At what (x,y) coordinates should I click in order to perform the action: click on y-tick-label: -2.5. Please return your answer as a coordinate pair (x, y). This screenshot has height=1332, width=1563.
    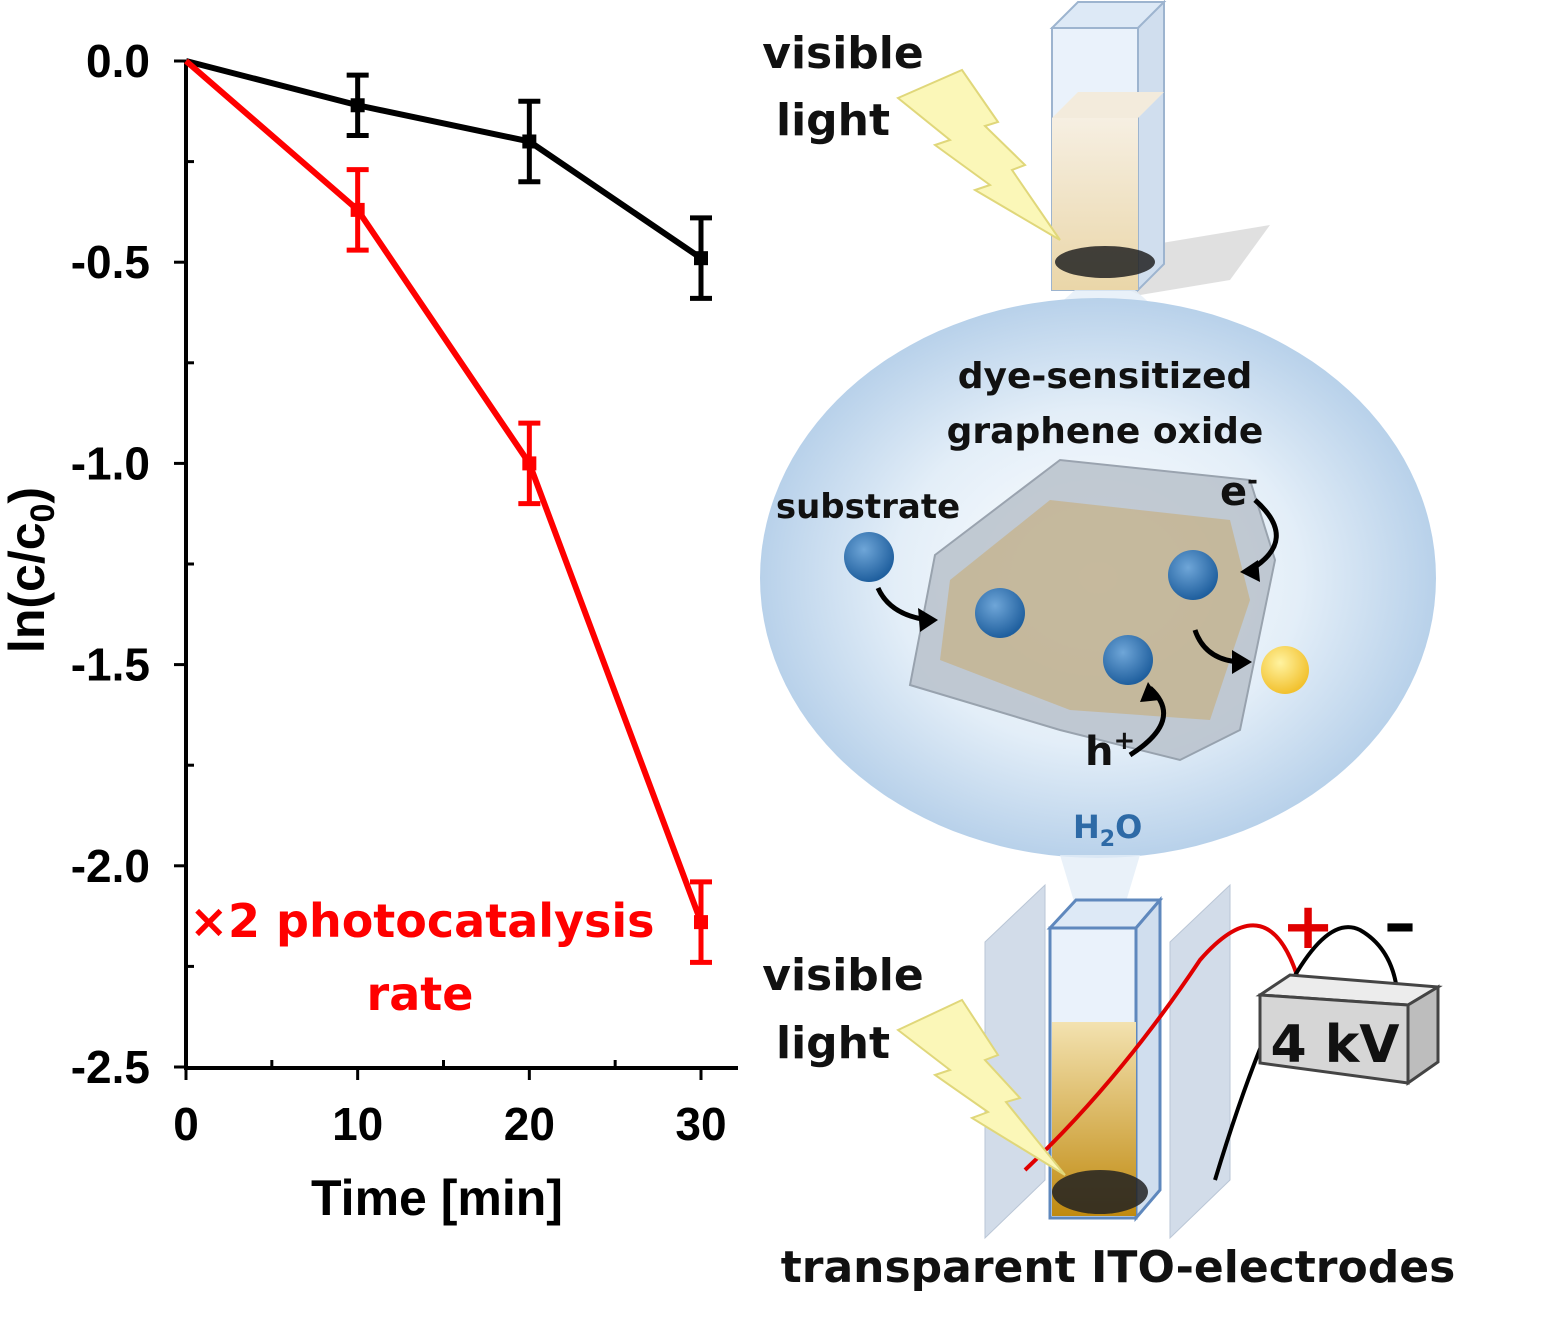
    Looking at the image, I should click on (110, 1067).